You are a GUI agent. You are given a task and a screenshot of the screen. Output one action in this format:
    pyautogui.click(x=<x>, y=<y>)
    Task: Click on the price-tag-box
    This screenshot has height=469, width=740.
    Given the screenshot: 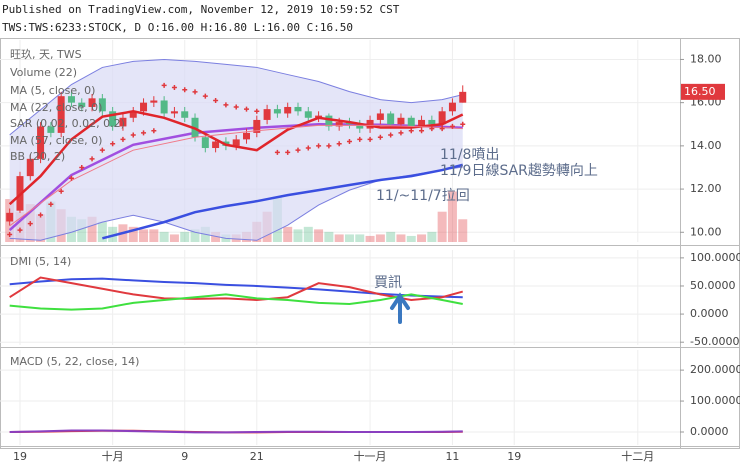 What is the action you would take?
    pyautogui.click(x=703, y=91)
    